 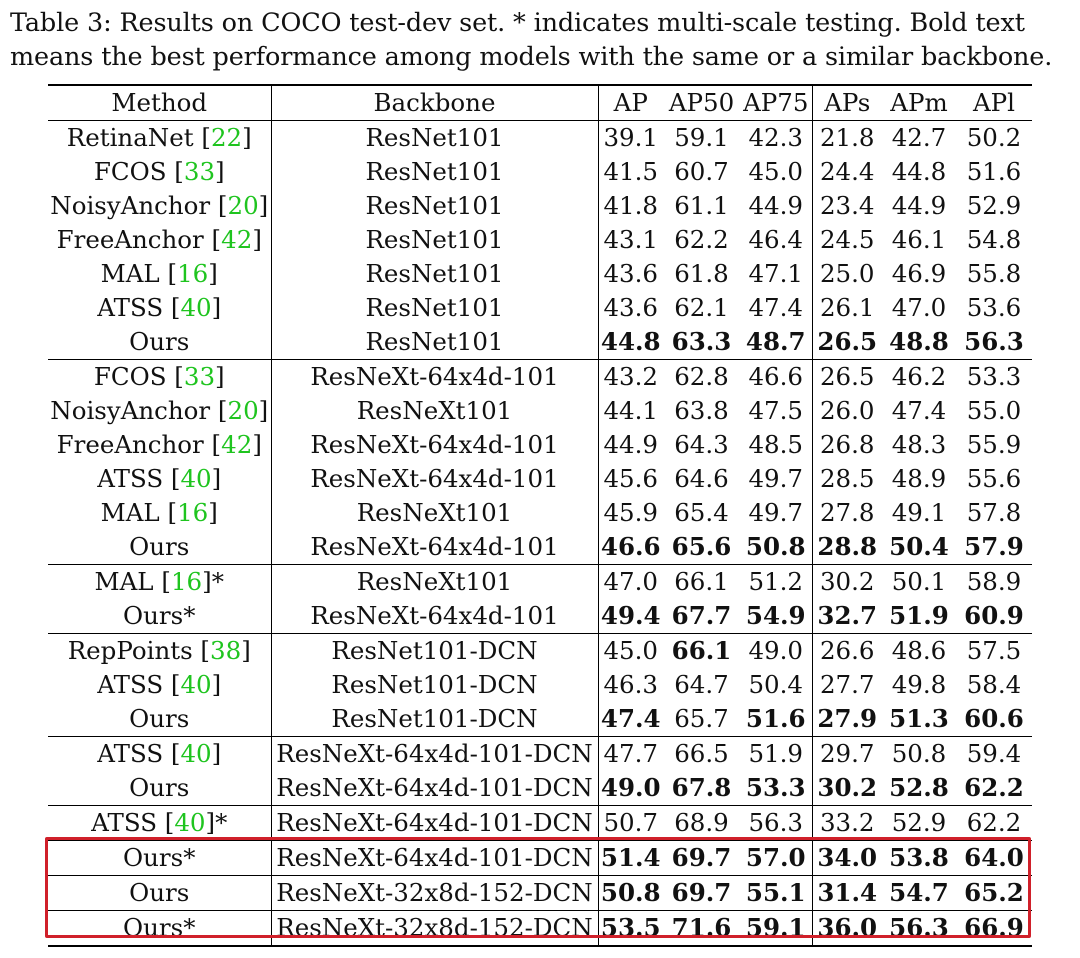 What do you see at coordinates (130, 650) in the screenshot?
I see `method-name: RepPoints` at bounding box center [130, 650].